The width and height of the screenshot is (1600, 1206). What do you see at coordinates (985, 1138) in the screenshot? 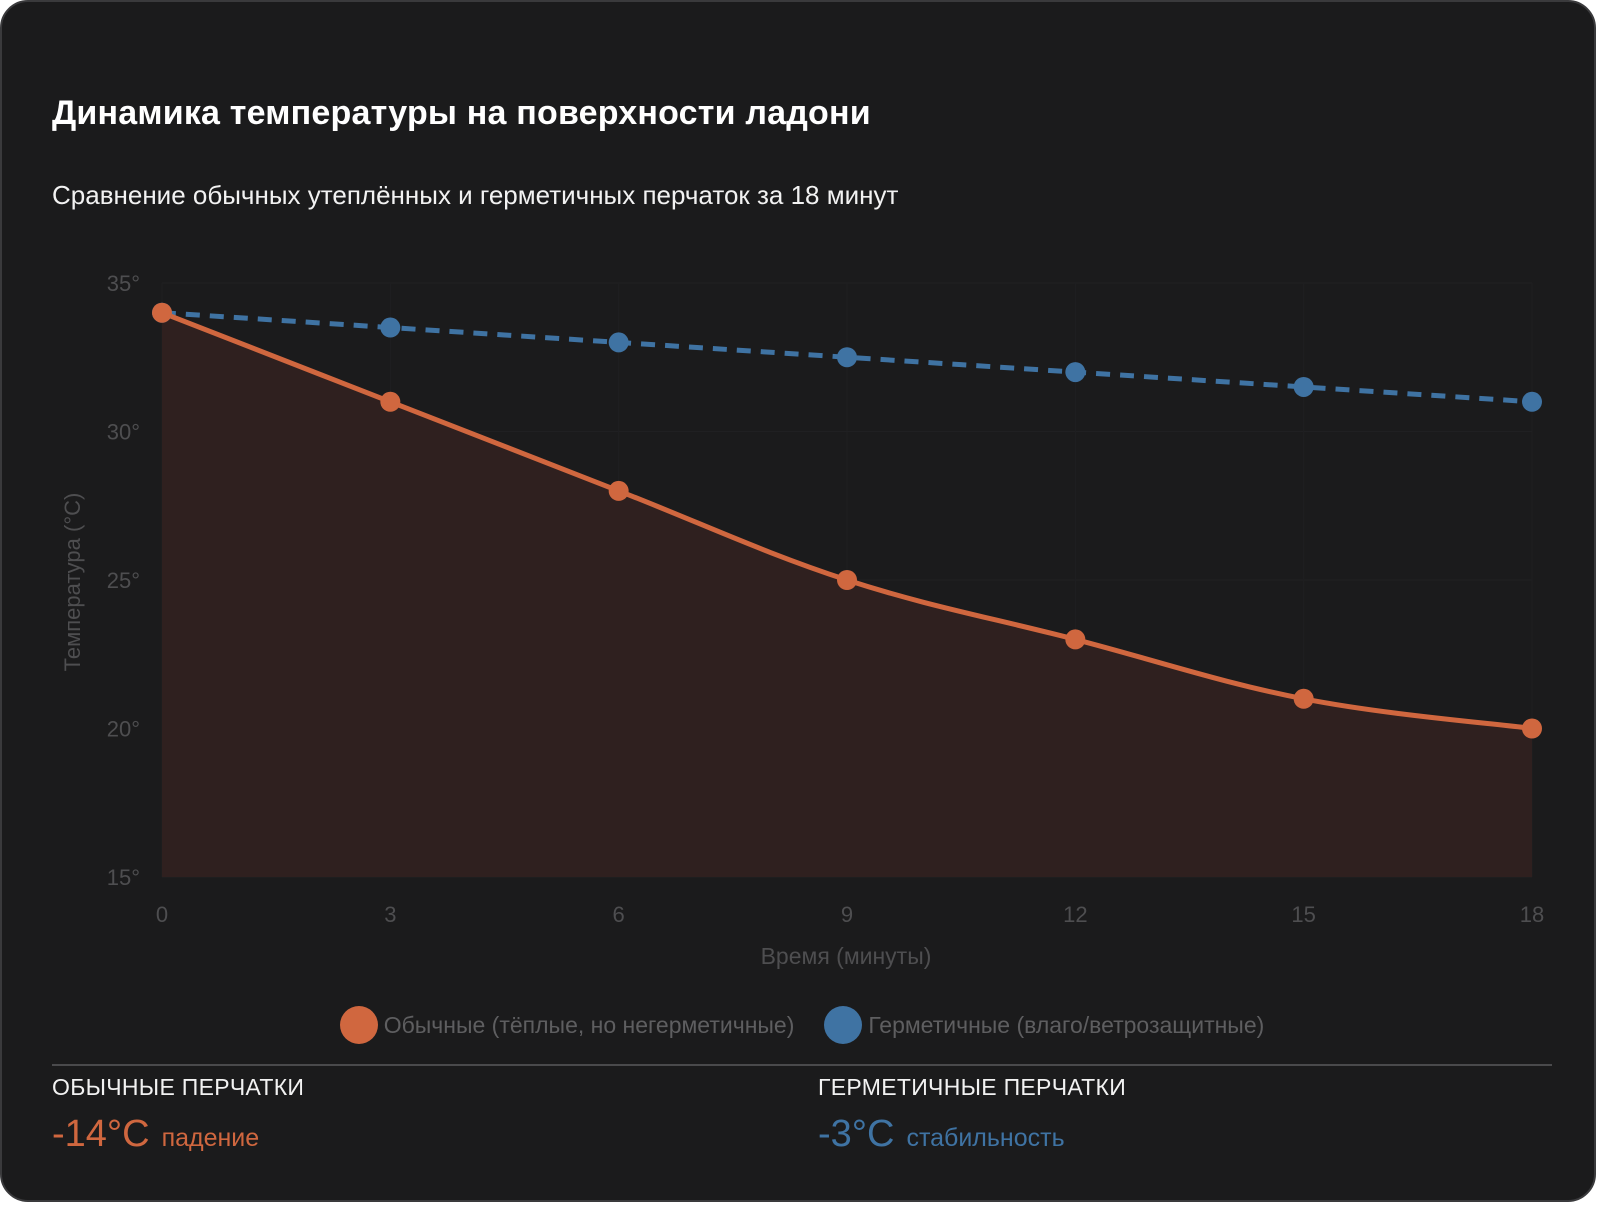
I see `stat-note: стабильность` at bounding box center [985, 1138].